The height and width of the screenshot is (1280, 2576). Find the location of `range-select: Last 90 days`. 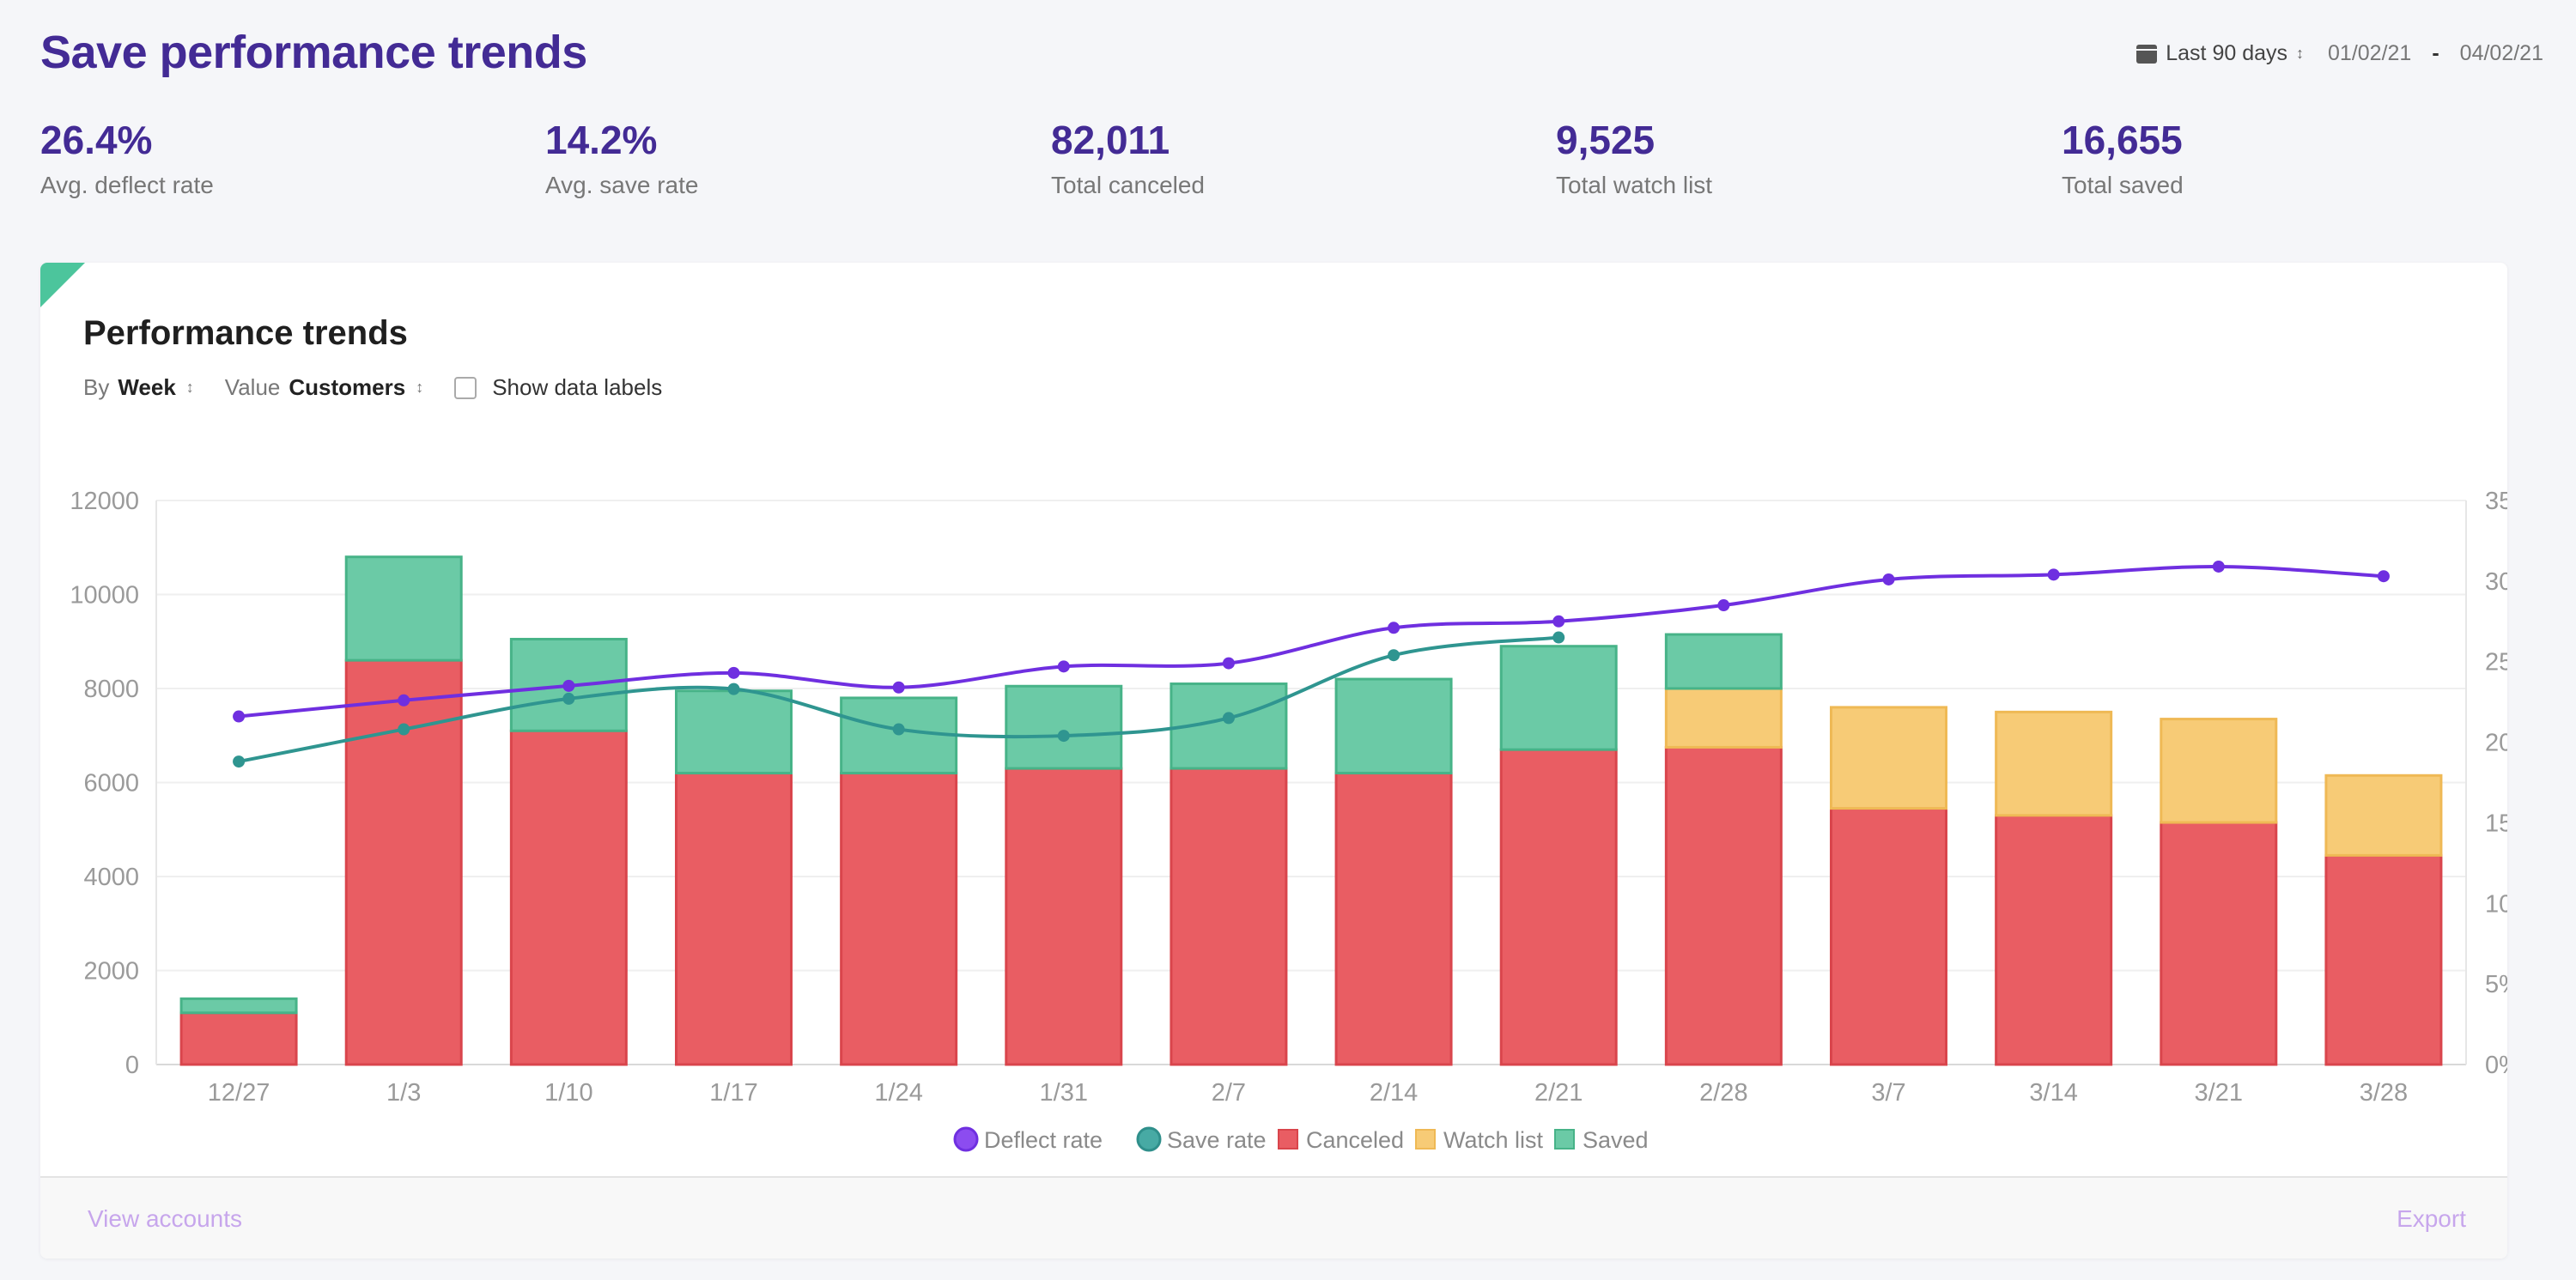

range-select: Last 90 days is located at coordinates (2227, 53).